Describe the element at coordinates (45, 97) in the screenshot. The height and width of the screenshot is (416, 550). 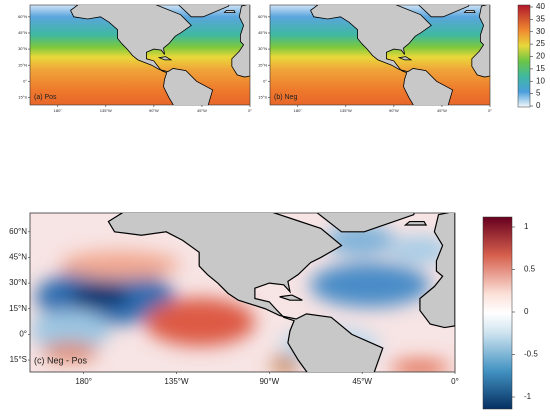
I see `panel-label: (a) Pos` at that location.